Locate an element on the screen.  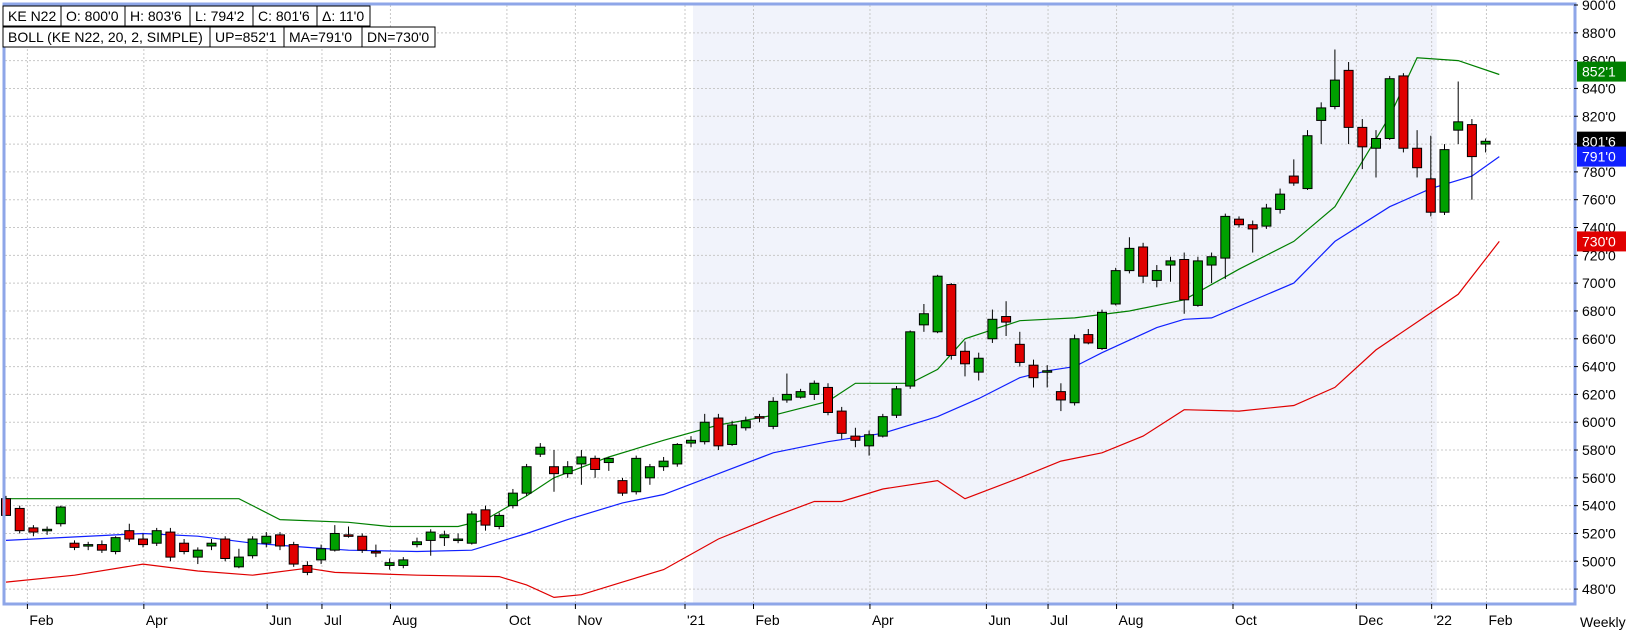
y-tick-label: 640'0 is located at coordinates (1599, 367).